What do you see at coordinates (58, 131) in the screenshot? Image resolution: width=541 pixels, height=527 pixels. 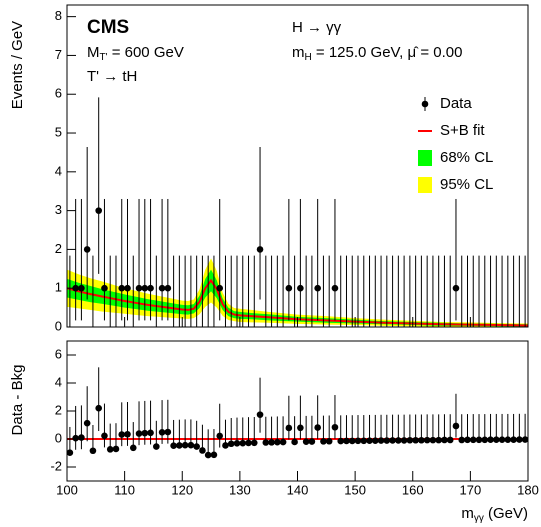 I see `y-tick-label: 5` at bounding box center [58, 131].